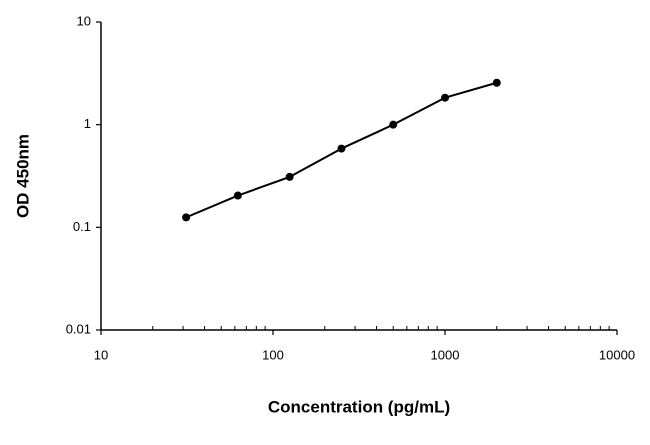 The height and width of the screenshot is (445, 650). What do you see at coordinates (445, 354) in the screenshot?
I see `x-tick-label: 1000` at bounding box center [445, 354].